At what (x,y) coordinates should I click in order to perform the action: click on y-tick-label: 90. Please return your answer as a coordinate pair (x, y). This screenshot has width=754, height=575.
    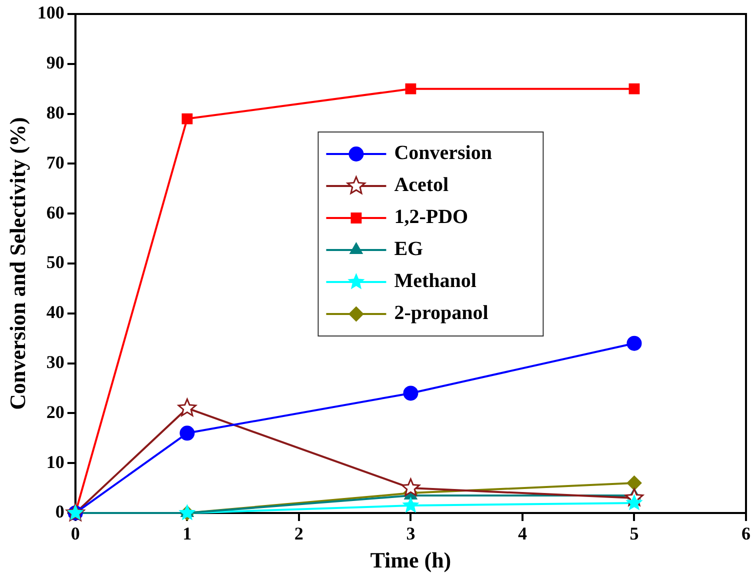
    Looking at the image, I should click on (55, 62).